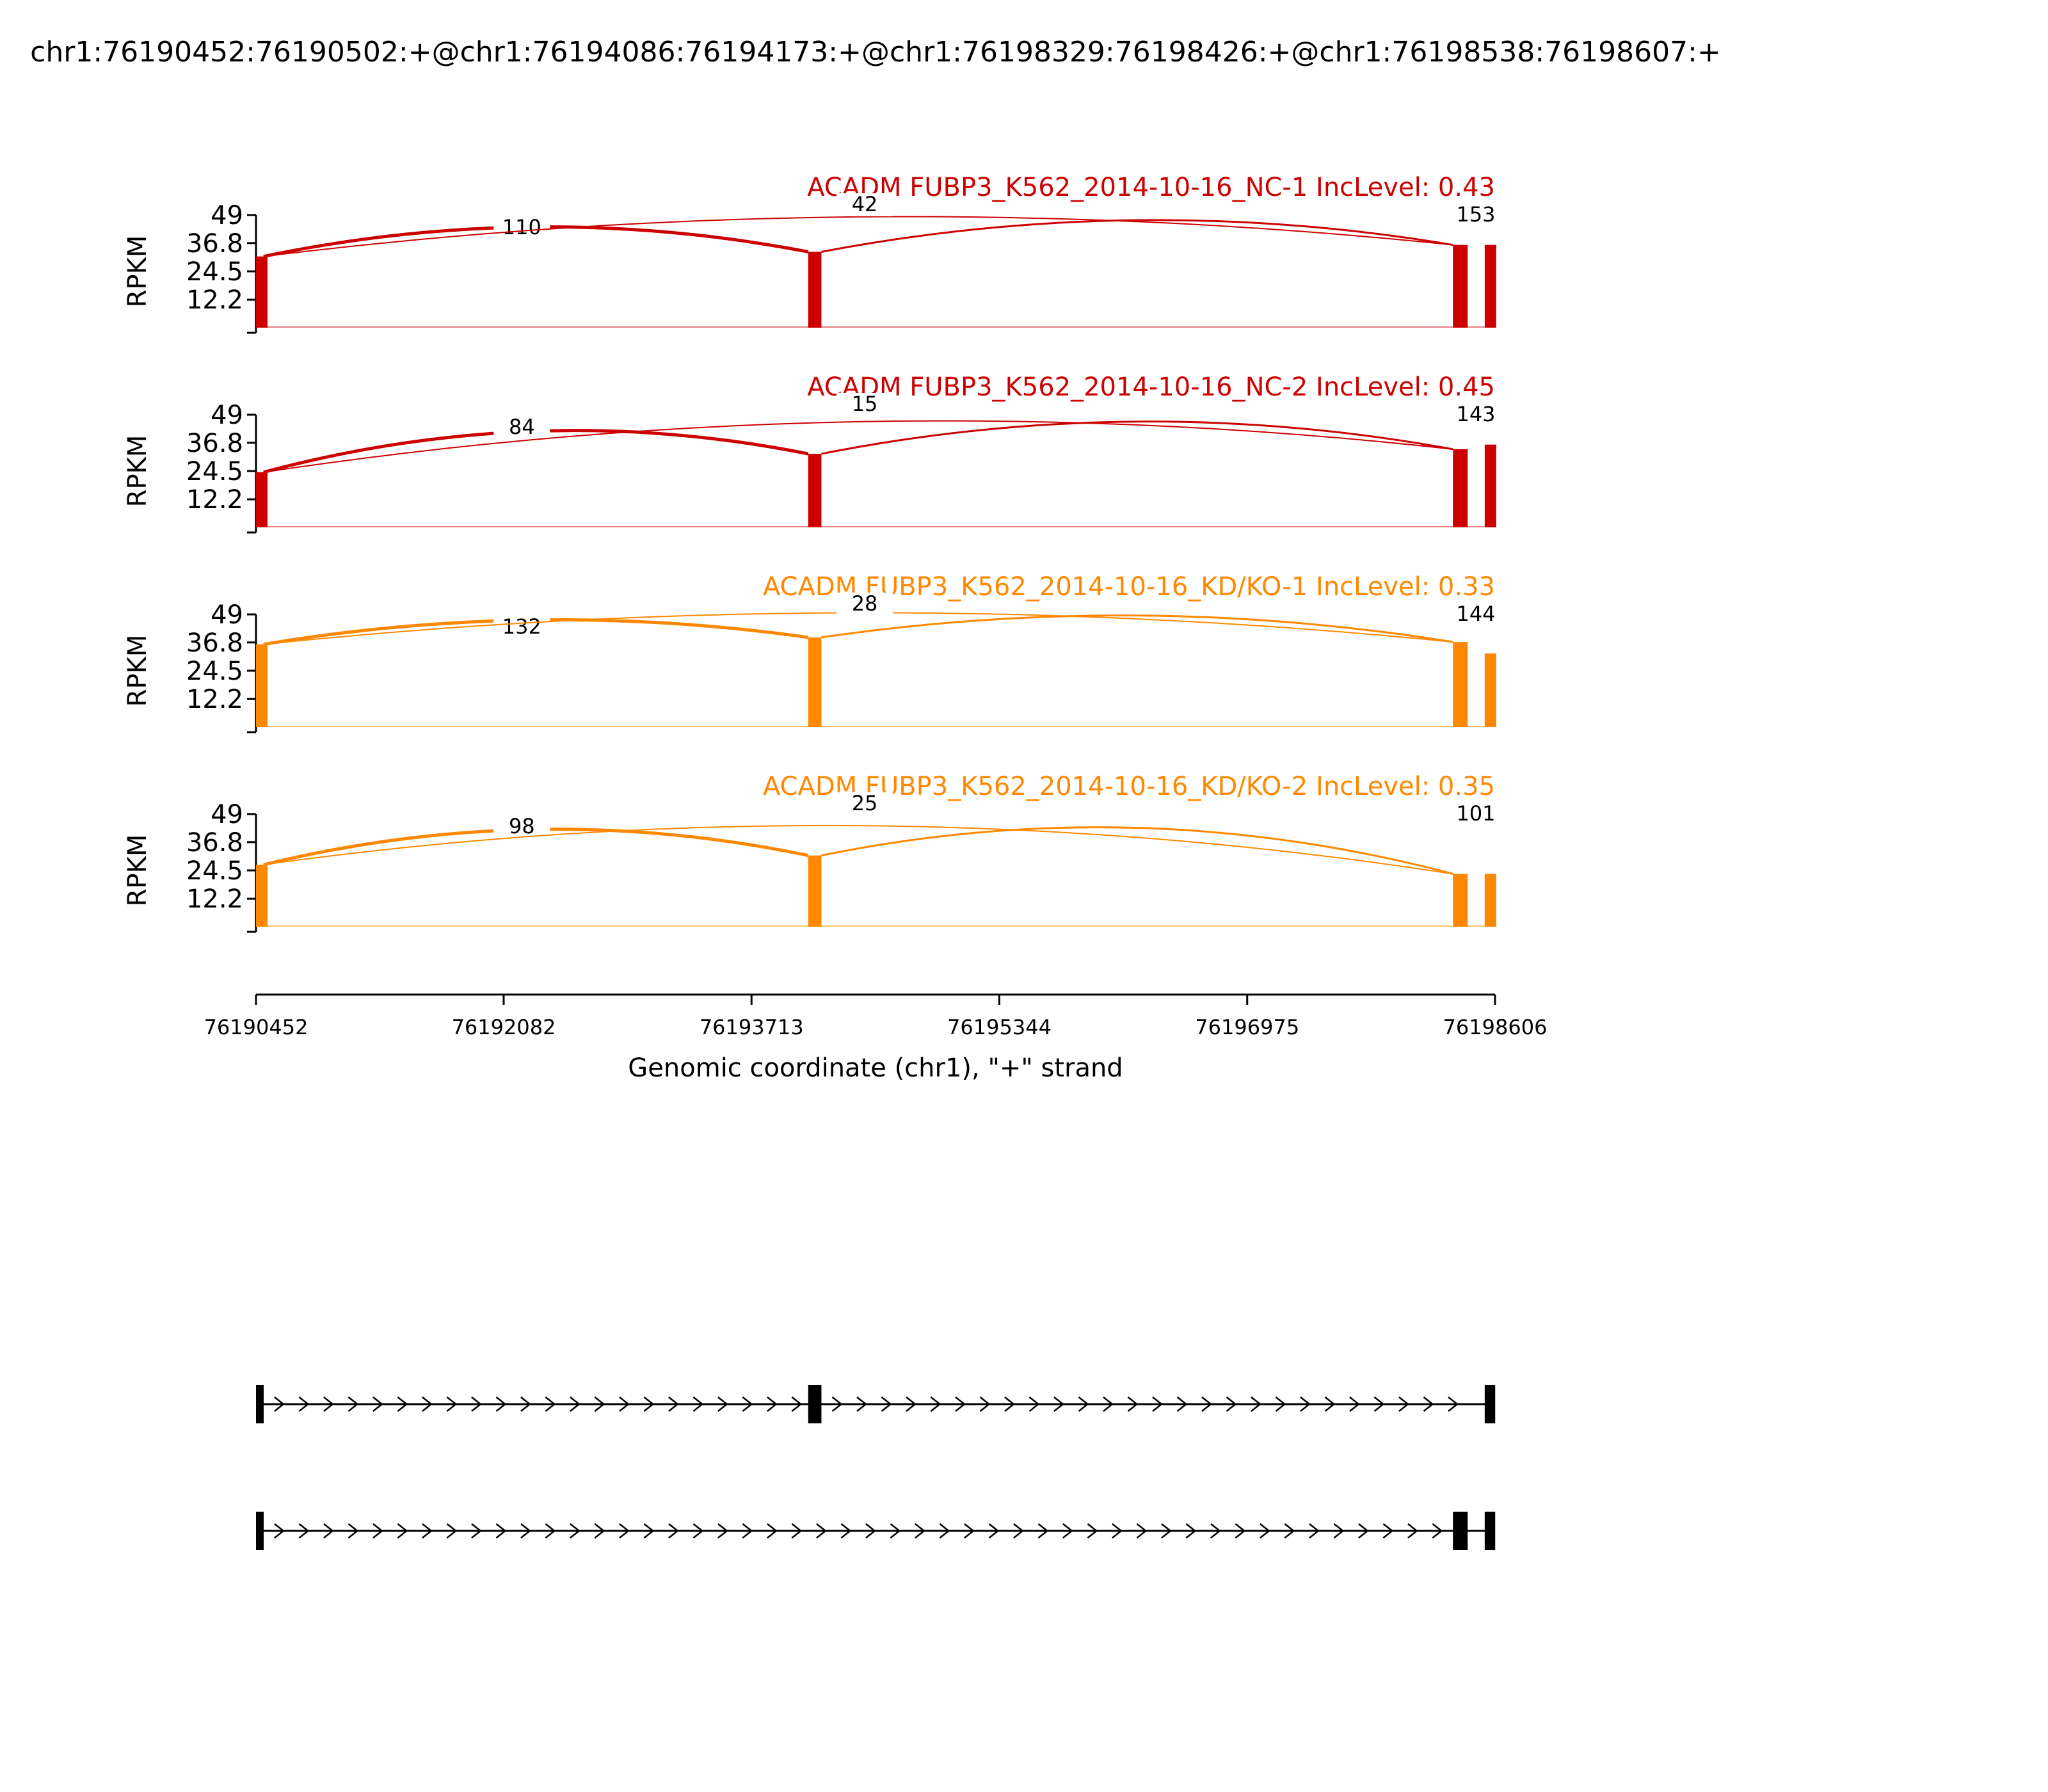 This screenshot has width=2048, height=1792. I want to click on x-tick-label: 76193713, so click(752, 1027).